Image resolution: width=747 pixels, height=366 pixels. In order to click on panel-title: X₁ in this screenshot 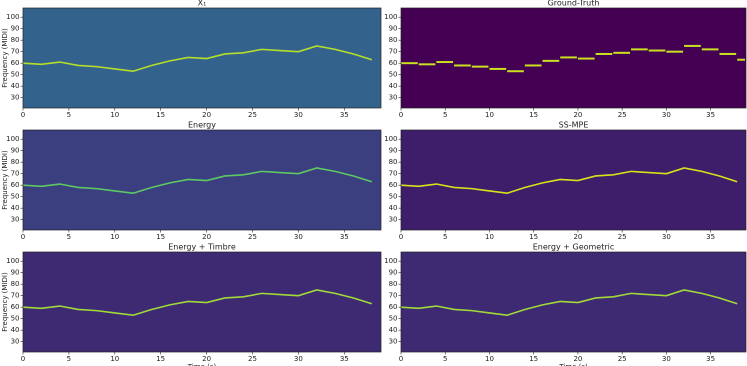, I will do `click(202, 4)`.